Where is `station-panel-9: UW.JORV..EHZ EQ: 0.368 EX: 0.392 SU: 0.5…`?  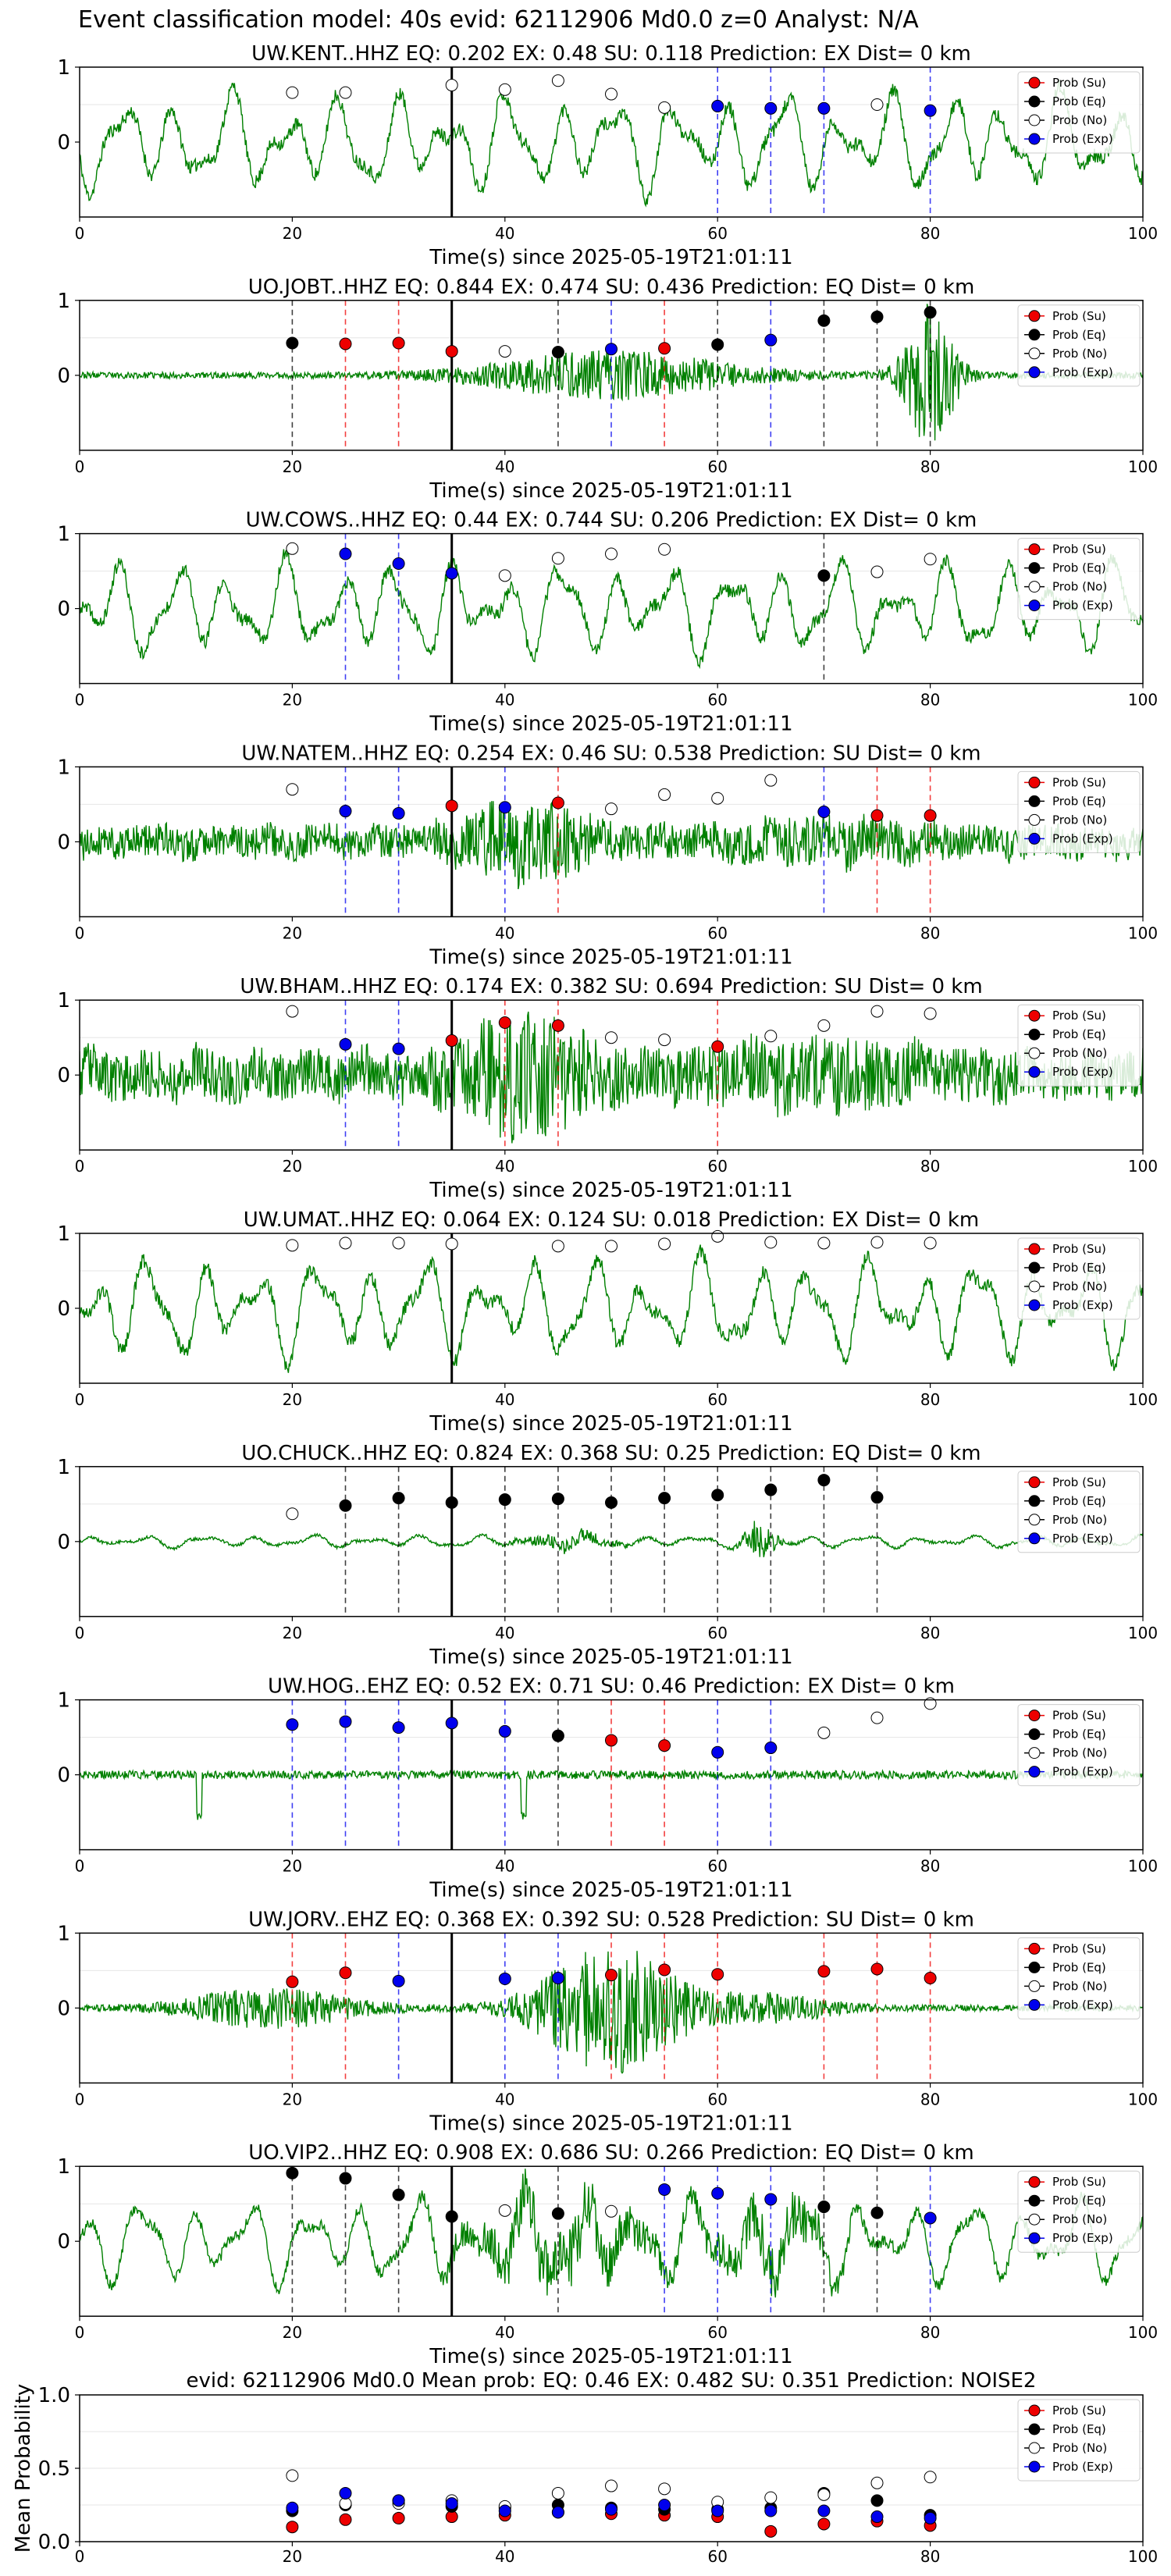
station-panel-9: UW.JORV..EHZ EQ: 0.368 EX: 0.392 SU: 0.5… is located at coordinates (607, 2021).